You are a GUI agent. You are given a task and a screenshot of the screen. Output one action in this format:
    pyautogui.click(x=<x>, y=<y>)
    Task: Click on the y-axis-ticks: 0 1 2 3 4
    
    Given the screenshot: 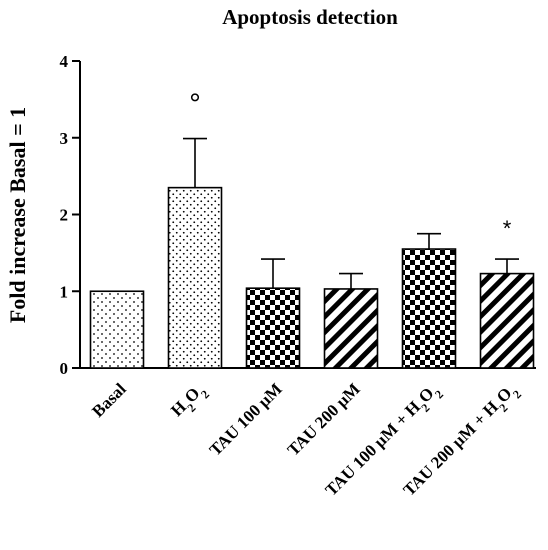 What is the action you would take?
    pyautogui.click(x=70, y=215)
    